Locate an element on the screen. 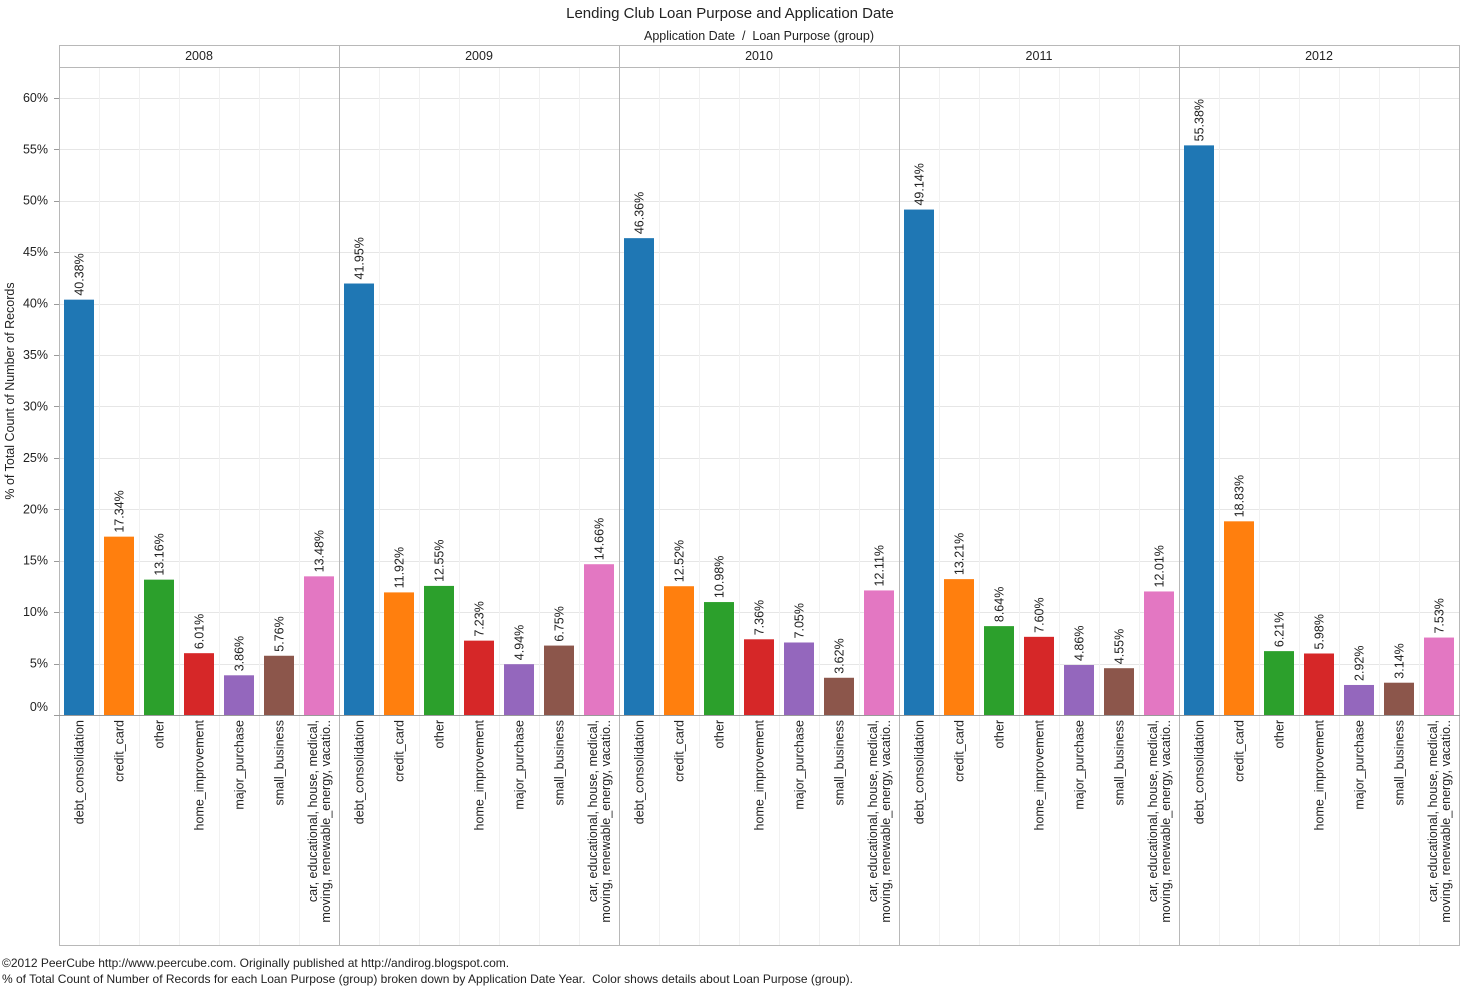  bar-2008-credit-card is located at coordinates (119, 625).